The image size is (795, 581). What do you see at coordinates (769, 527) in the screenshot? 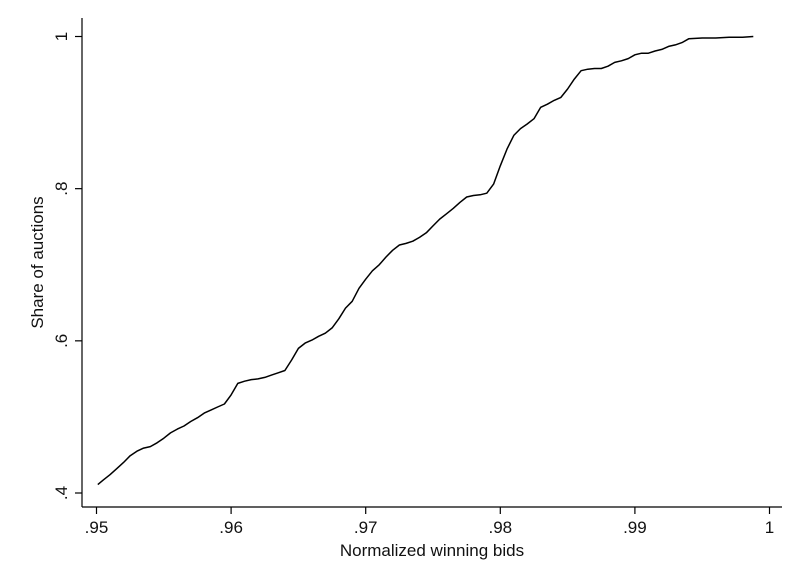
I see `x-tick-label: 1` at bounding box center [769, 527].